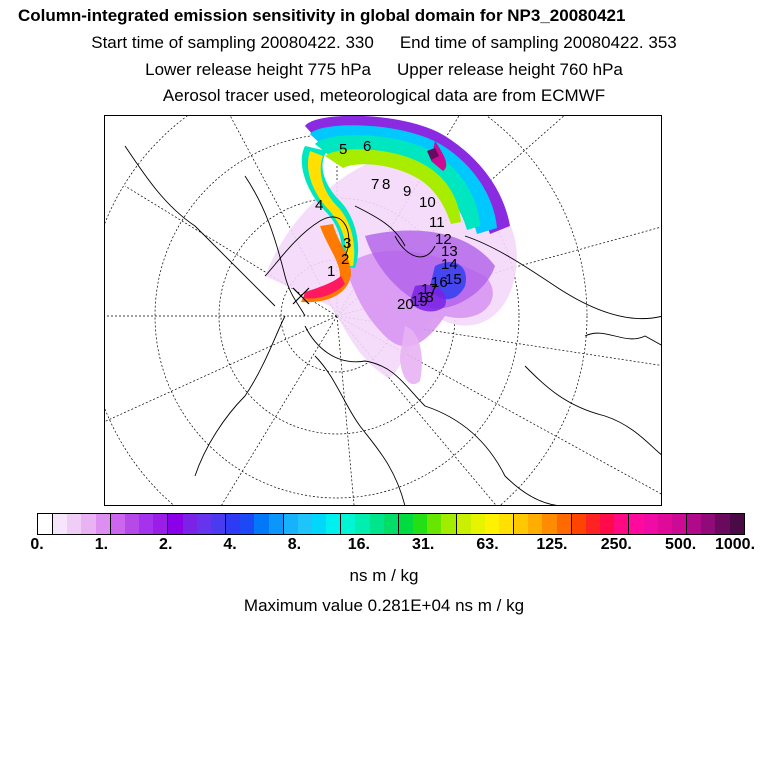  Describe the element at coordinates (331, 271) in the screenshot. I see `traj-label-1: 1` at that location.